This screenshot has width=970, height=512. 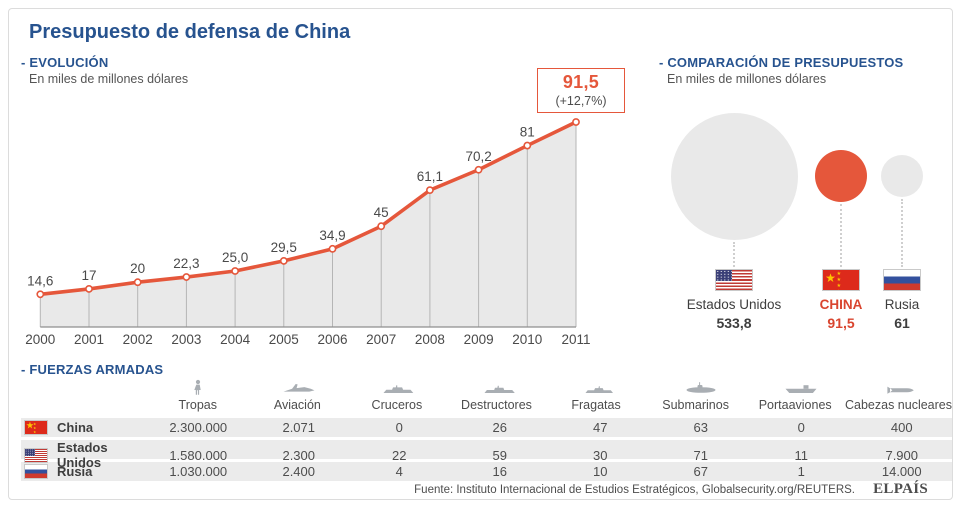 I want to click on submarine-icon, so click(x=701, y=387).